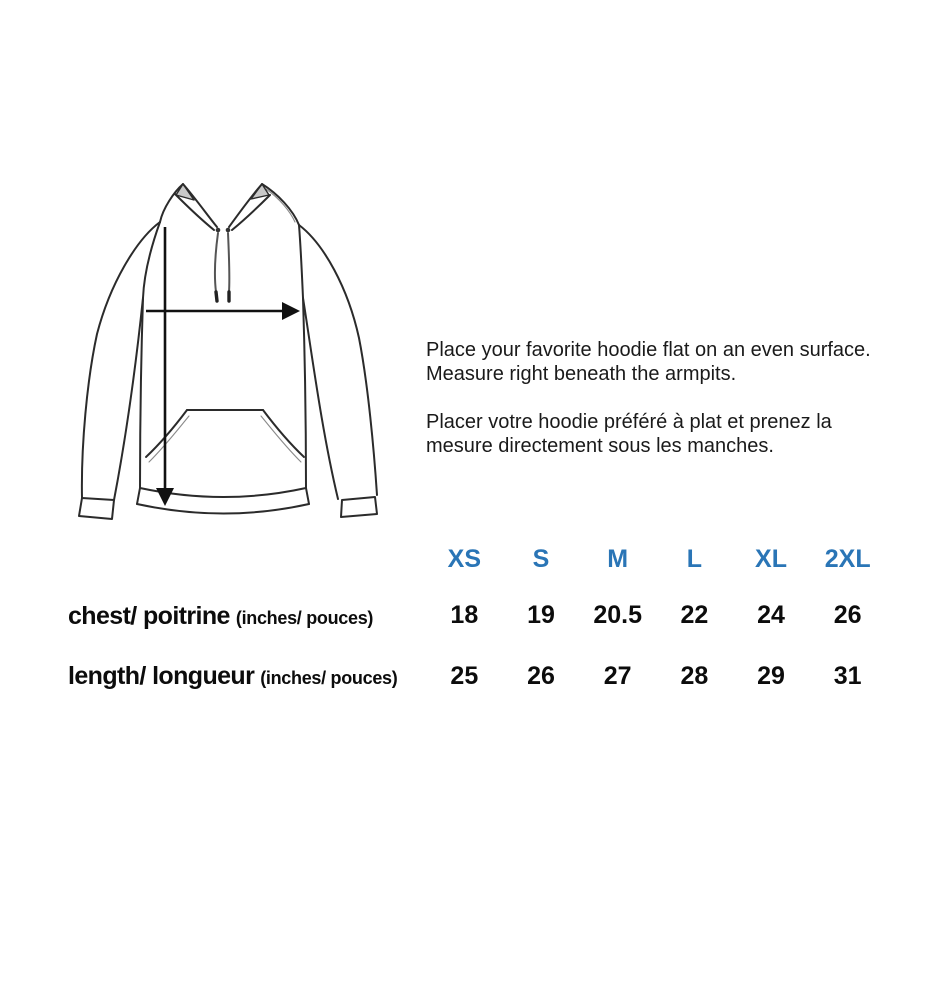  I want to click on size-header-s: S, so click(541, 559).